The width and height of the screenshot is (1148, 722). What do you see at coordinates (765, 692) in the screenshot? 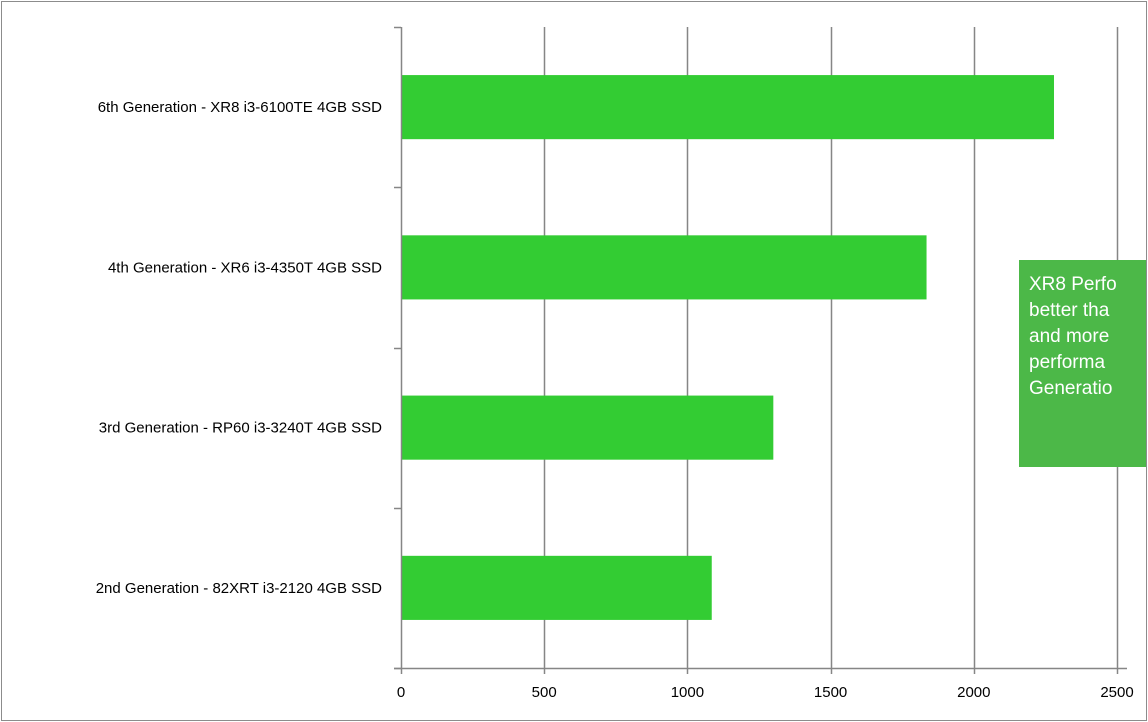
I see `tick-labels: 0 500 1000 1500 2000 2500` at bounding box center [765, 692].